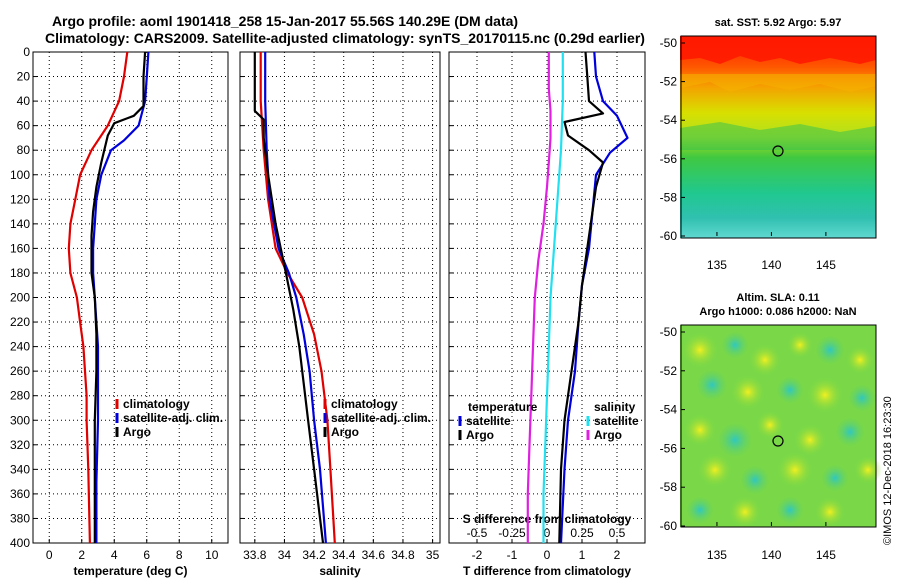 Image resolution: width=900 pixels, height=580 pixels. What do you see at coordinates (777, 298) in the screenshot?
I see `sla-map-title-1: Altim. SLA: 0.11` at bounding box center [777, 298].